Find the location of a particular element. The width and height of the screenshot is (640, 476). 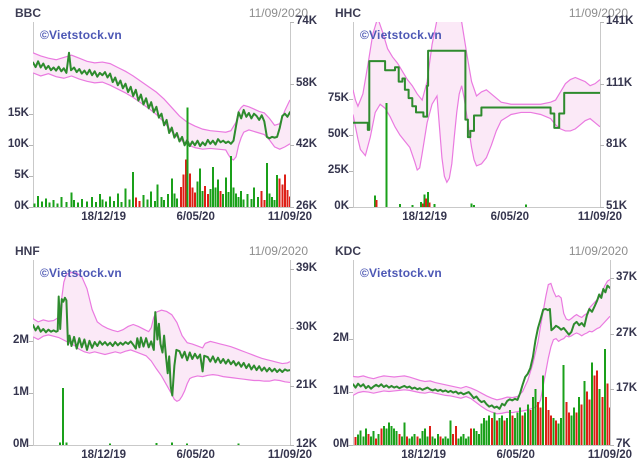

volume-axis-tick-label: 50K is located at coordinates (338, 133).